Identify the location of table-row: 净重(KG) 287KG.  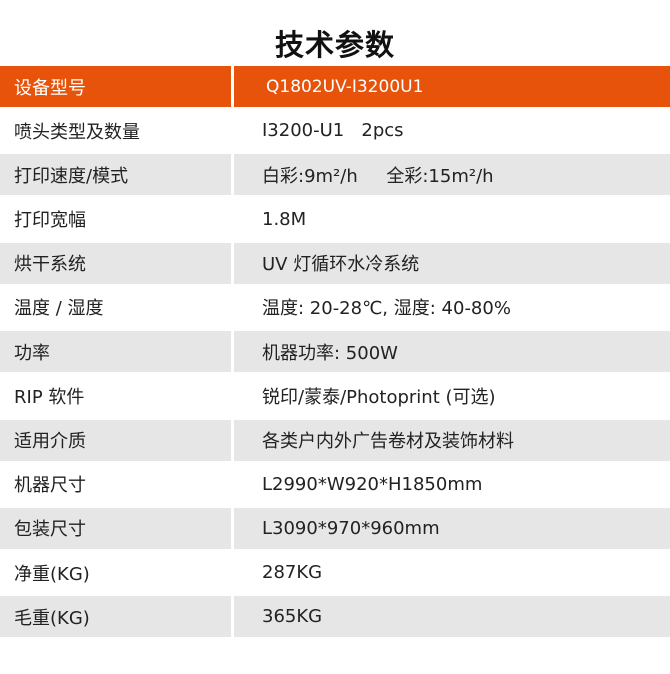
(335, 572).